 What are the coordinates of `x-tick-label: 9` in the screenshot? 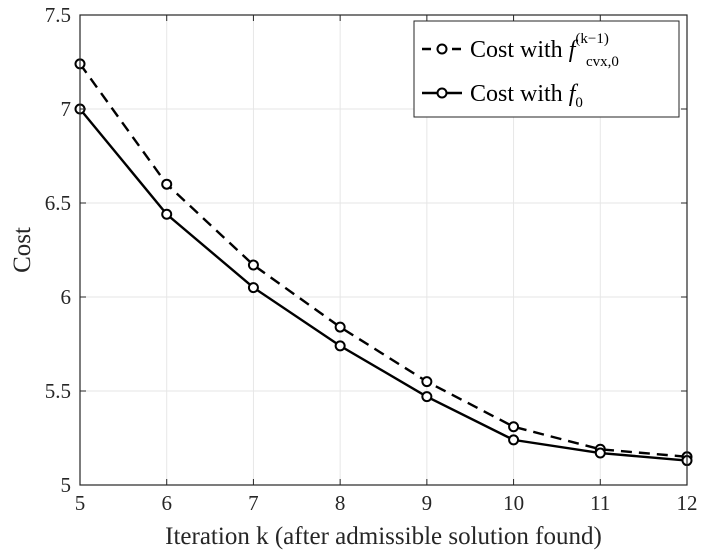 It's located at (427, 503).